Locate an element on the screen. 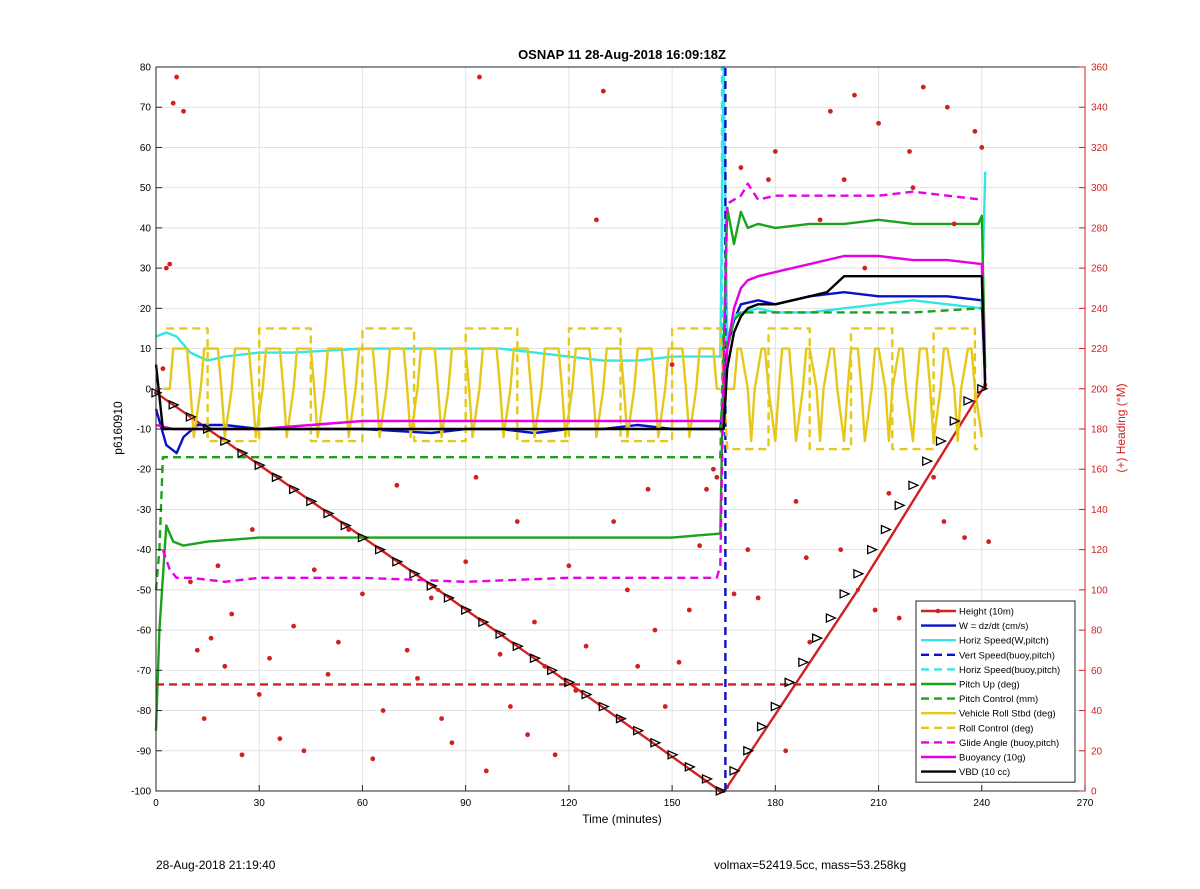  x-tick-label: 60 is located at coordinates (363, 803).